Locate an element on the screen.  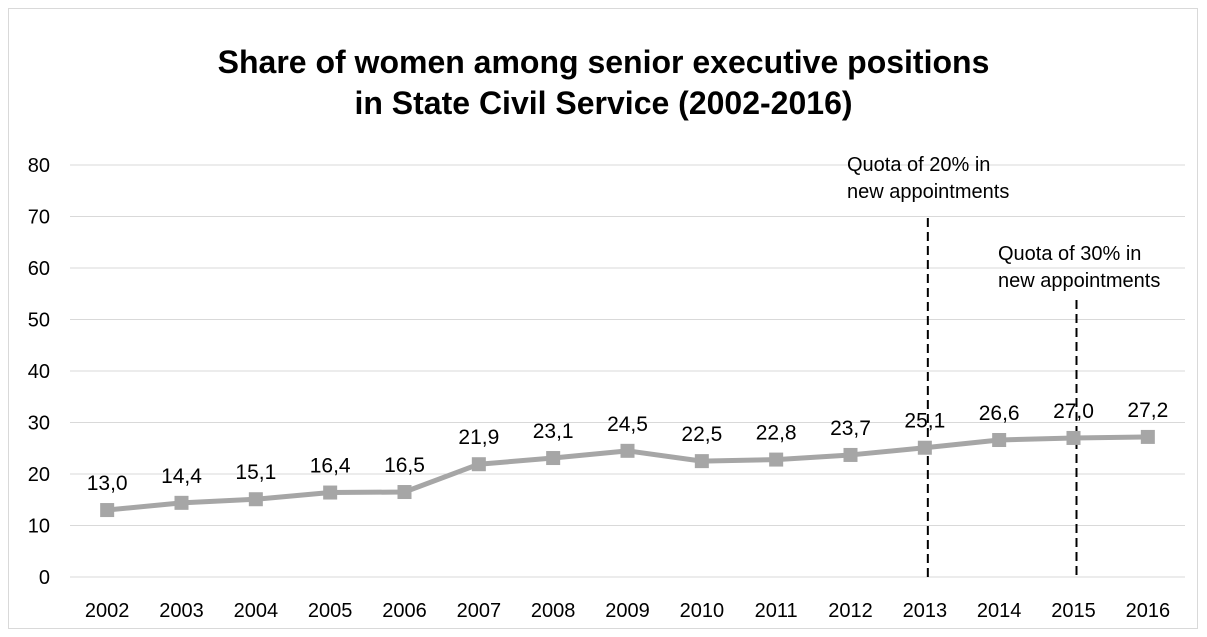
x-tick-label: 2009 is located at coordinates (627, 611).